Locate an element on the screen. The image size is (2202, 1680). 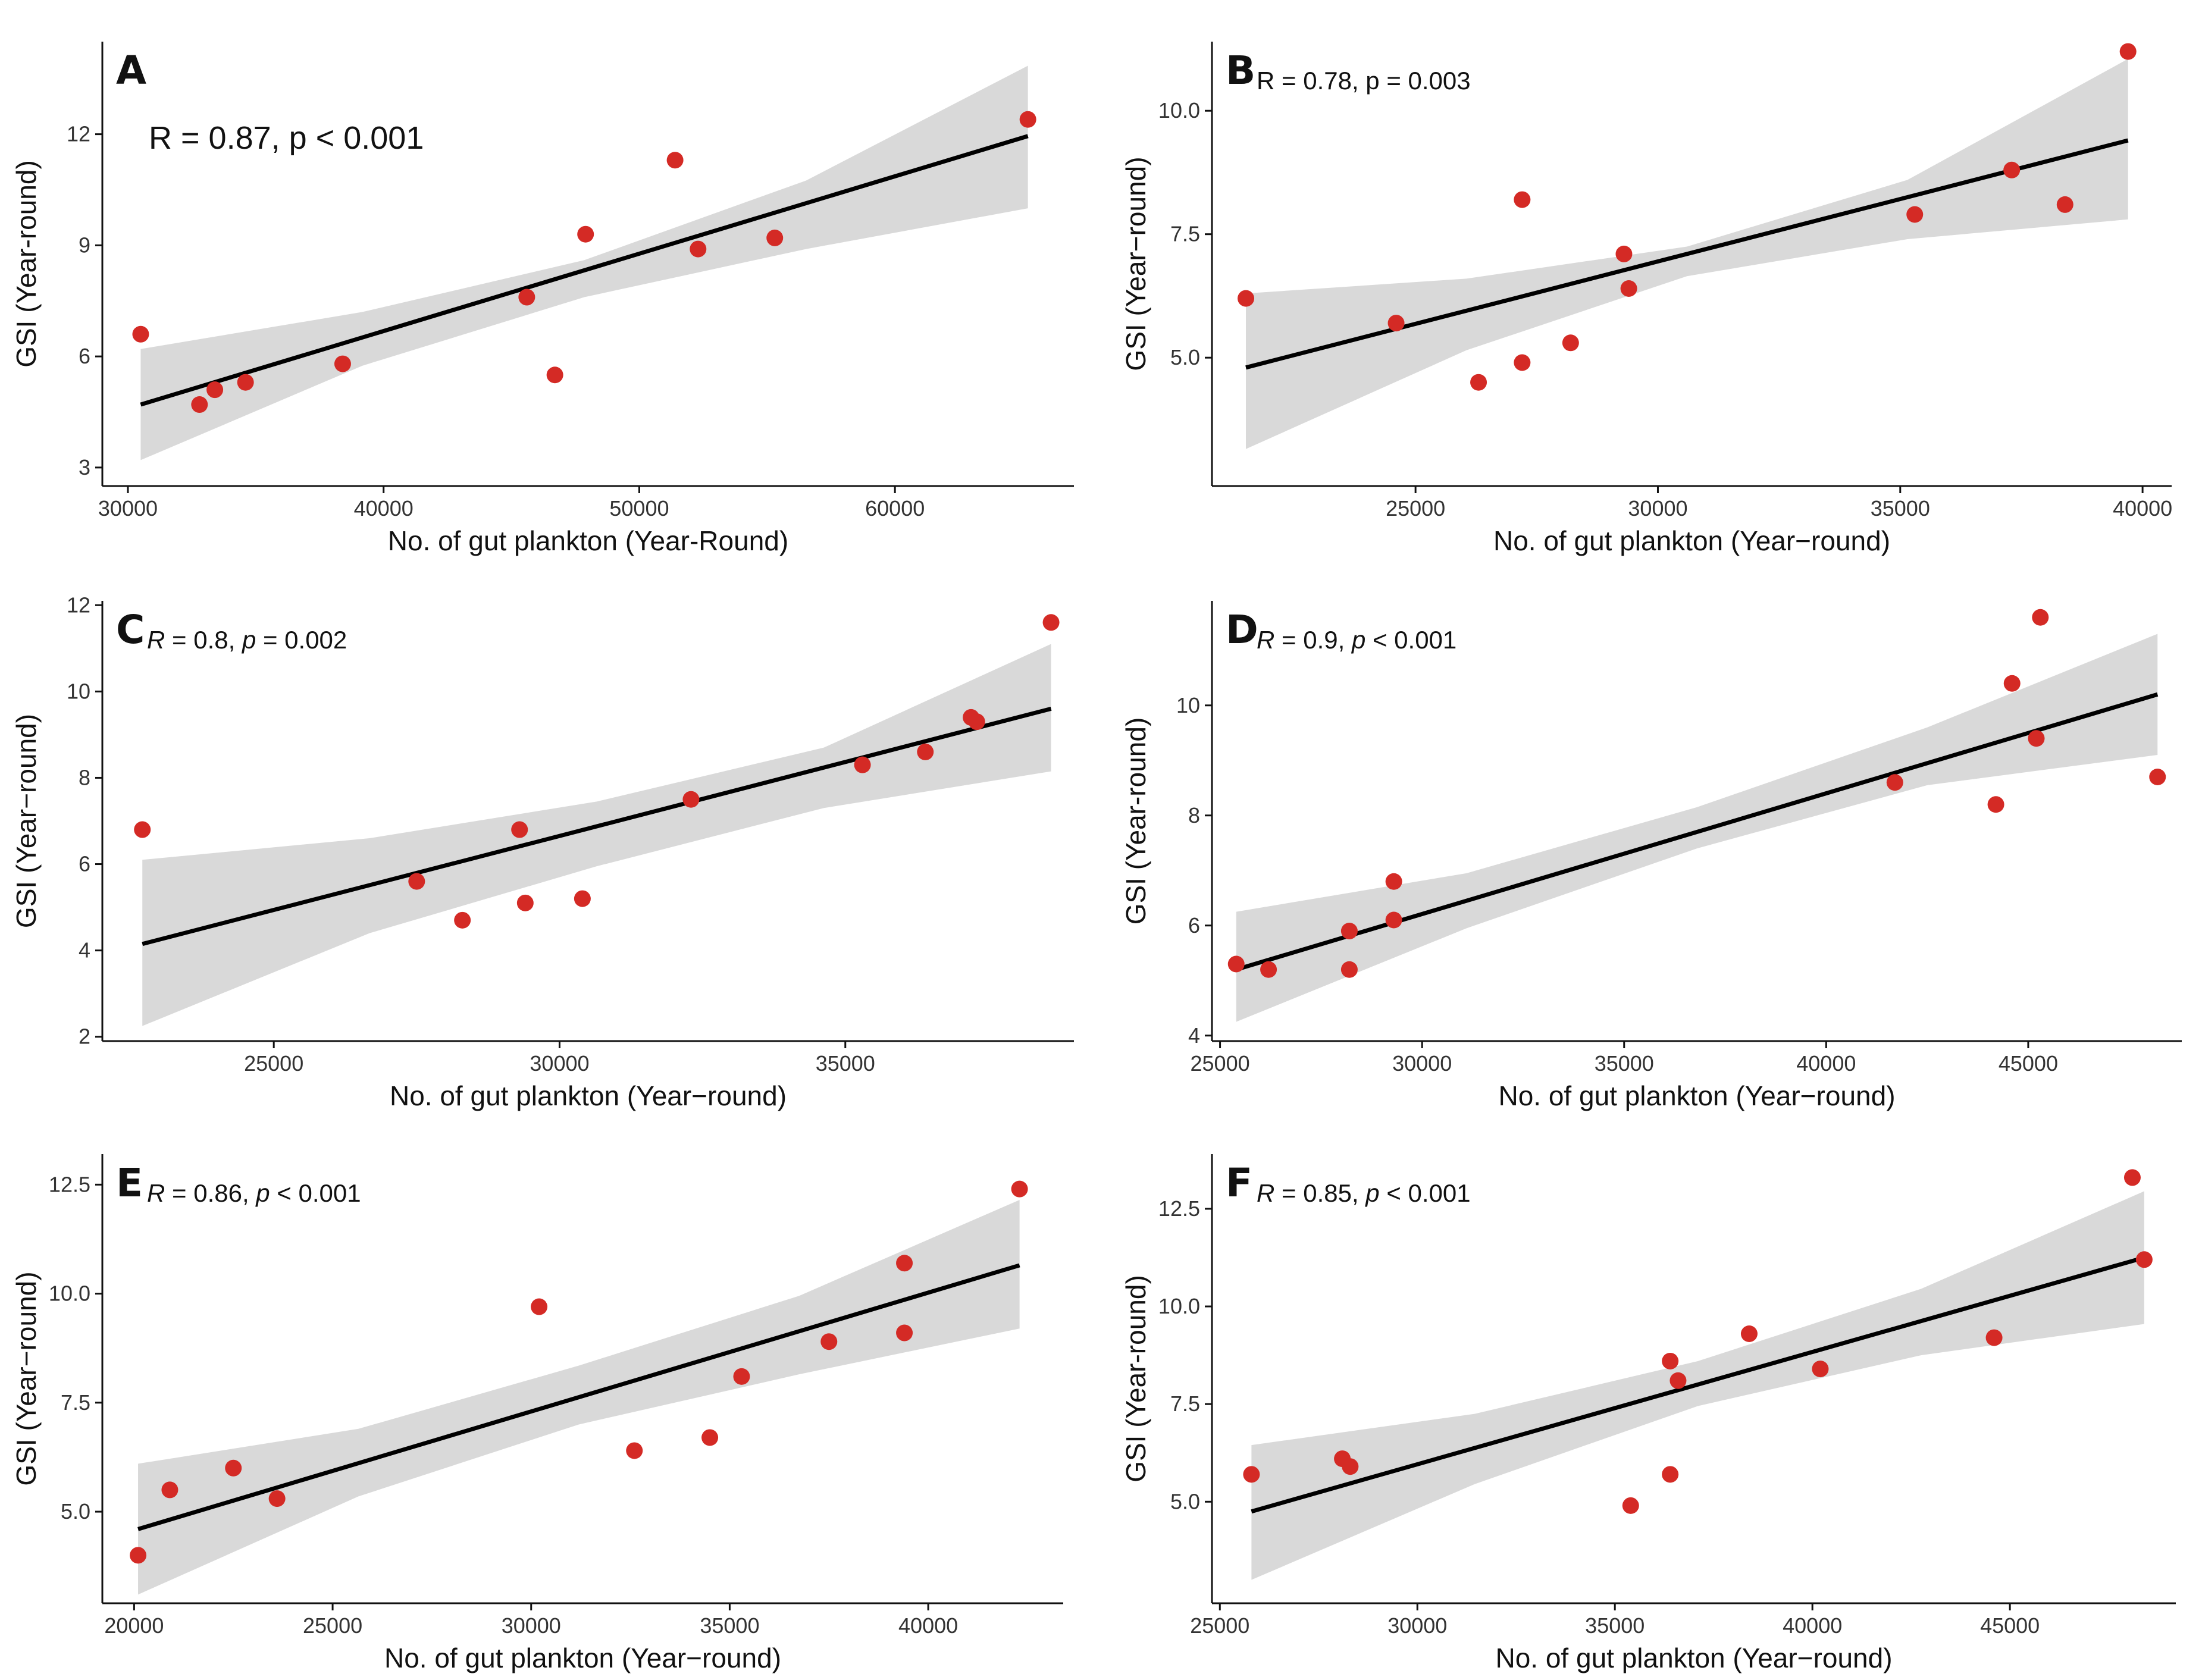
x-axis-title: No. of gut plankton (Year-Round) is located at coordinates (588, 540).